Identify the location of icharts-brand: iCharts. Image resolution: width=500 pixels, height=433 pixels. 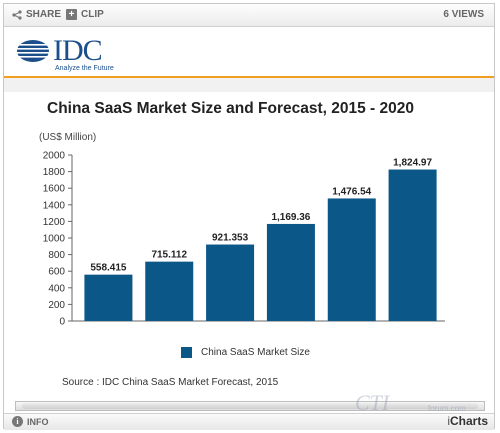
(467, 421).